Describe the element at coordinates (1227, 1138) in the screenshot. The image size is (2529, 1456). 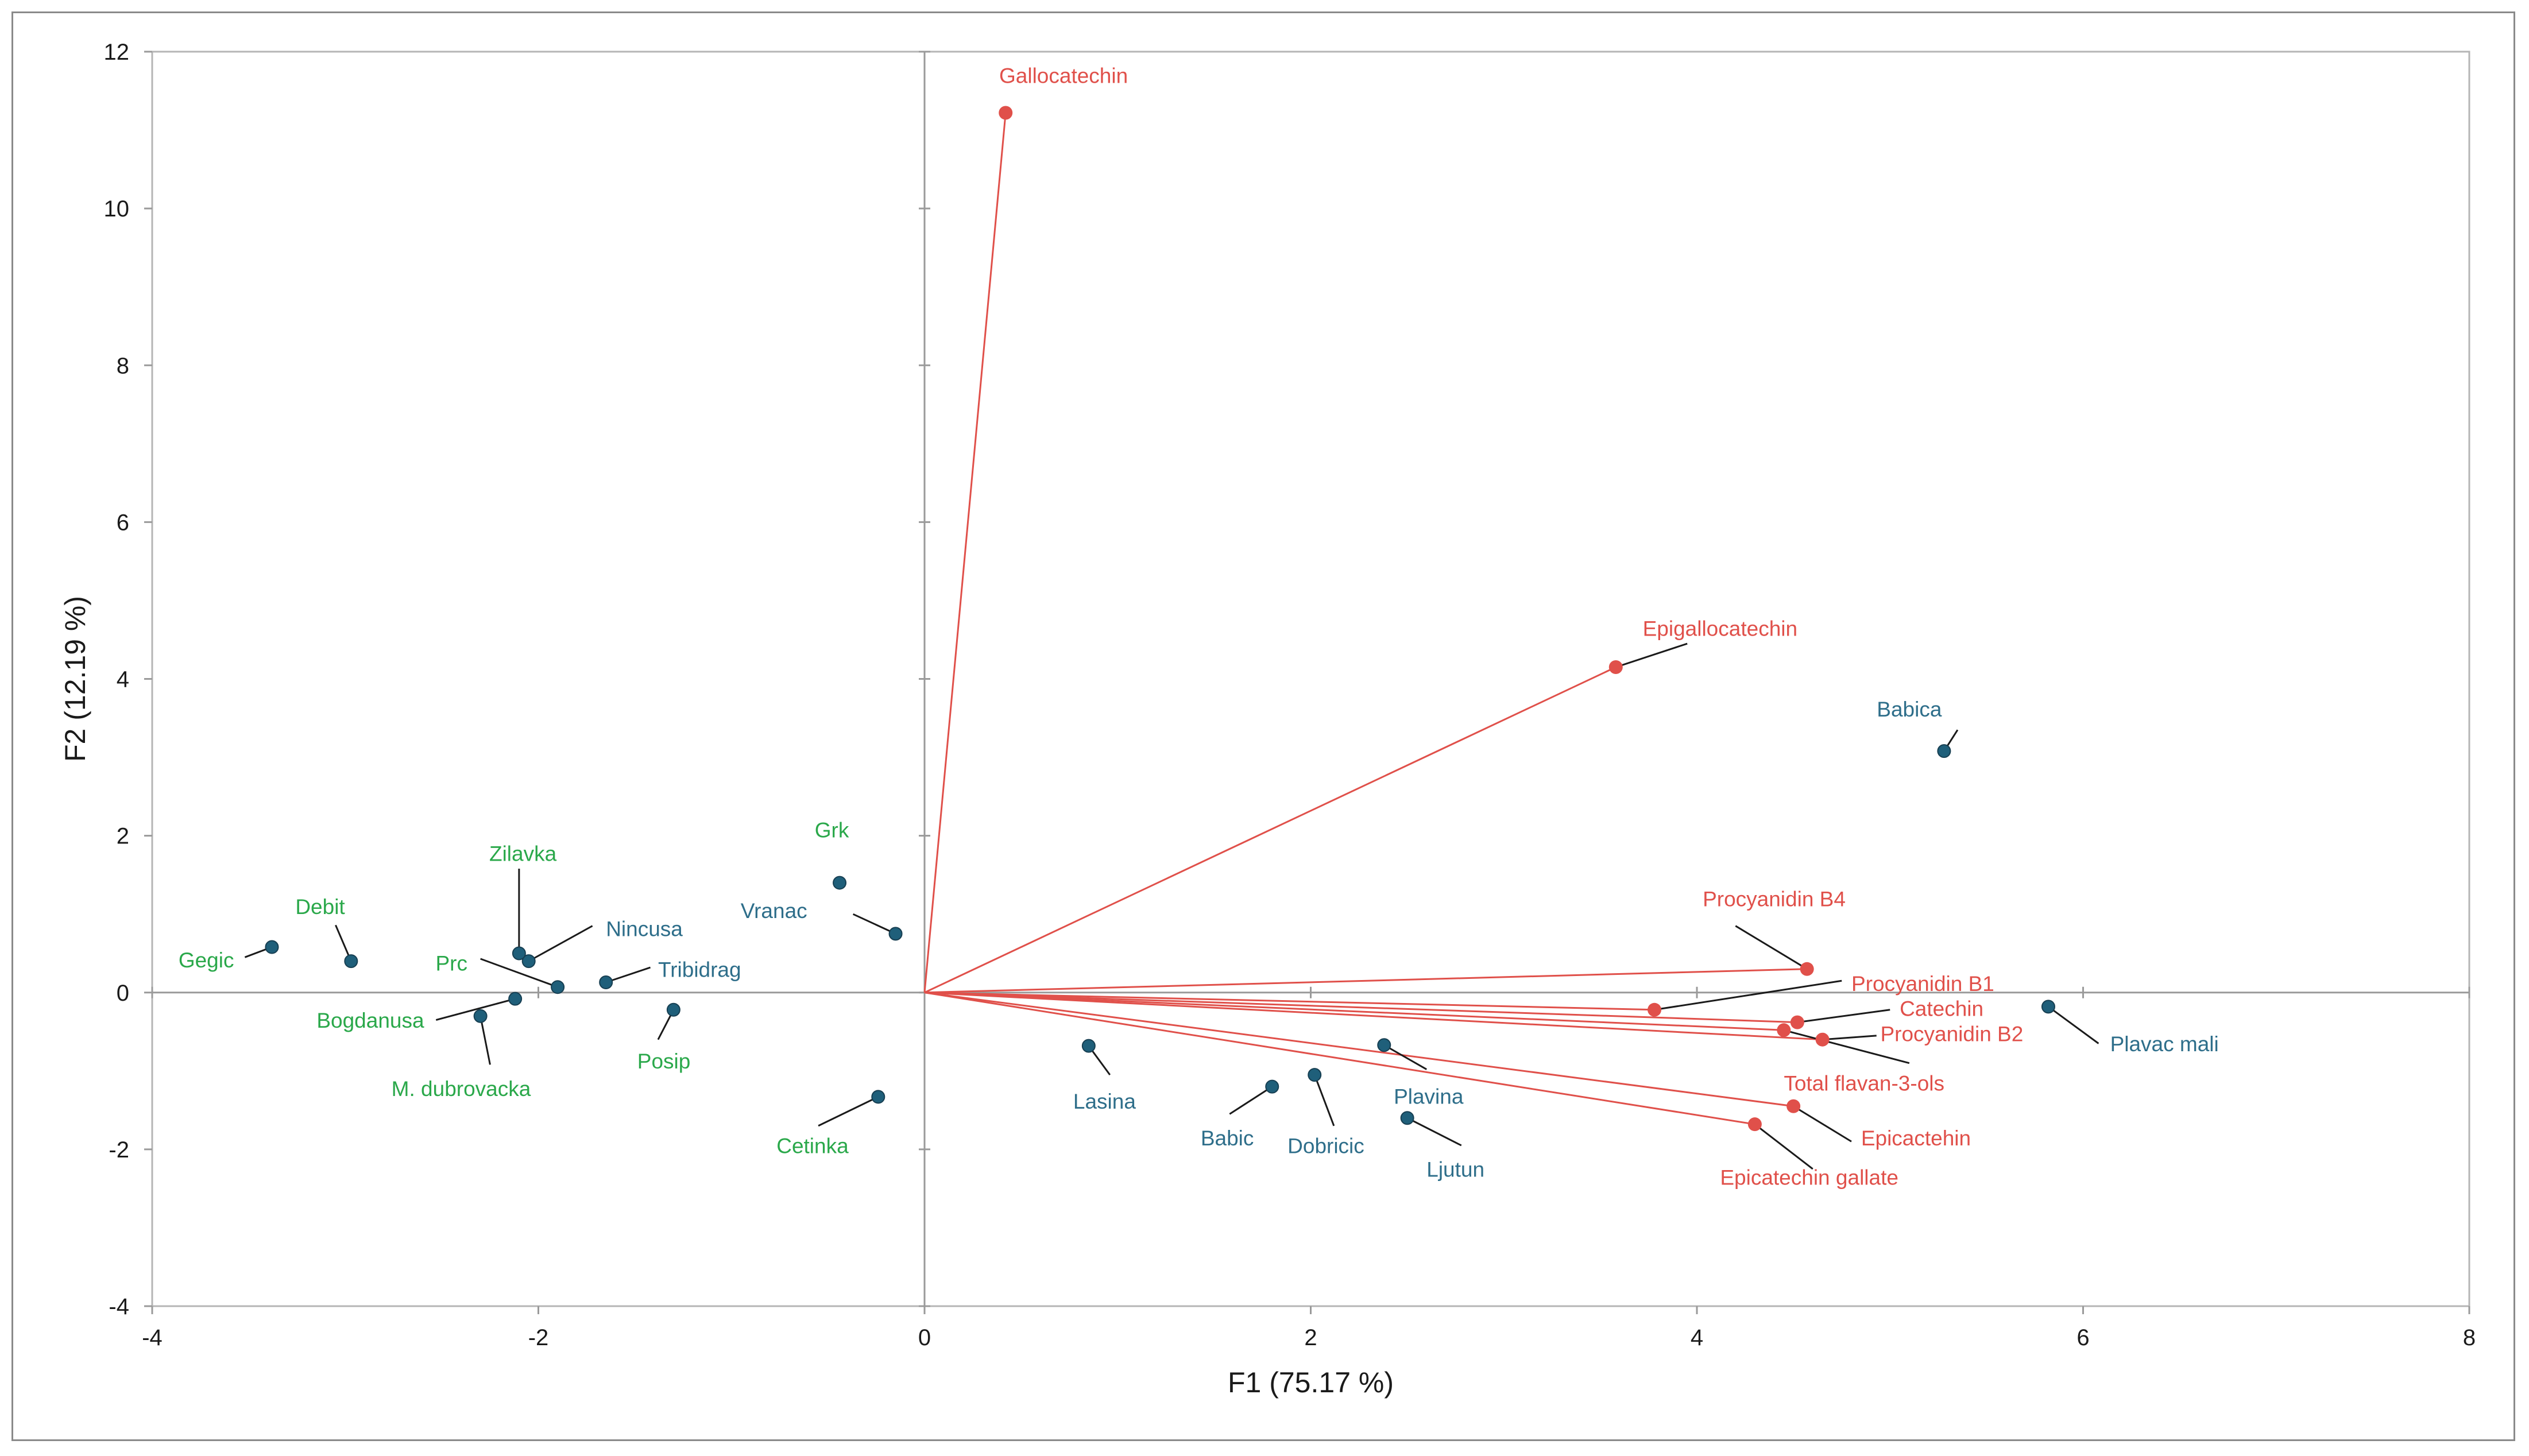
I see `observation-label: Babic` at that location.